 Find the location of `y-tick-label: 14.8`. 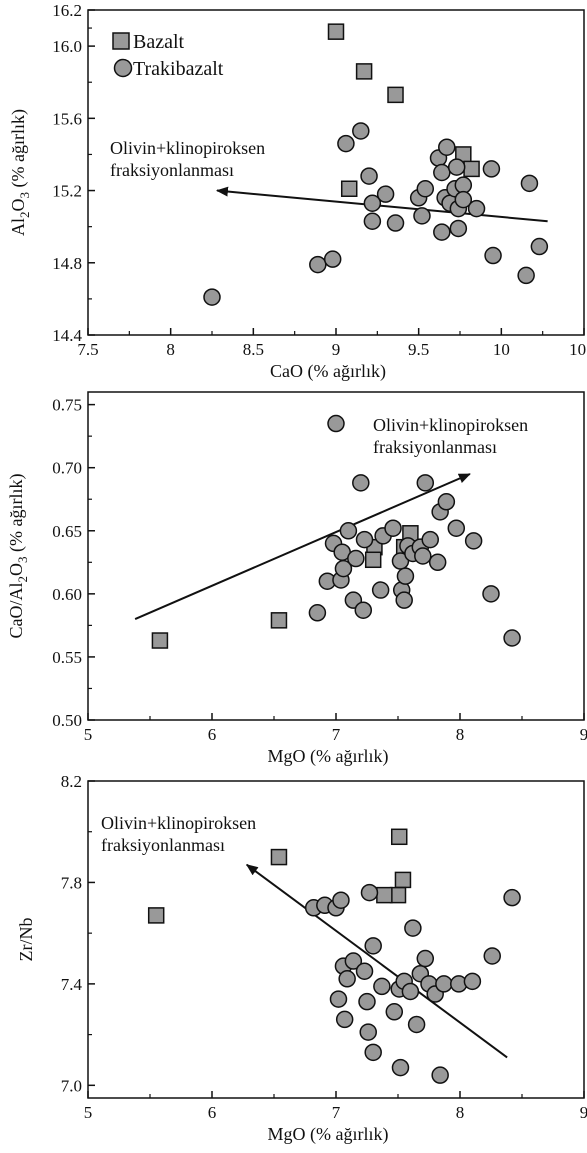

y-tick-label: 14.8 is located at coordinates (67, 263).